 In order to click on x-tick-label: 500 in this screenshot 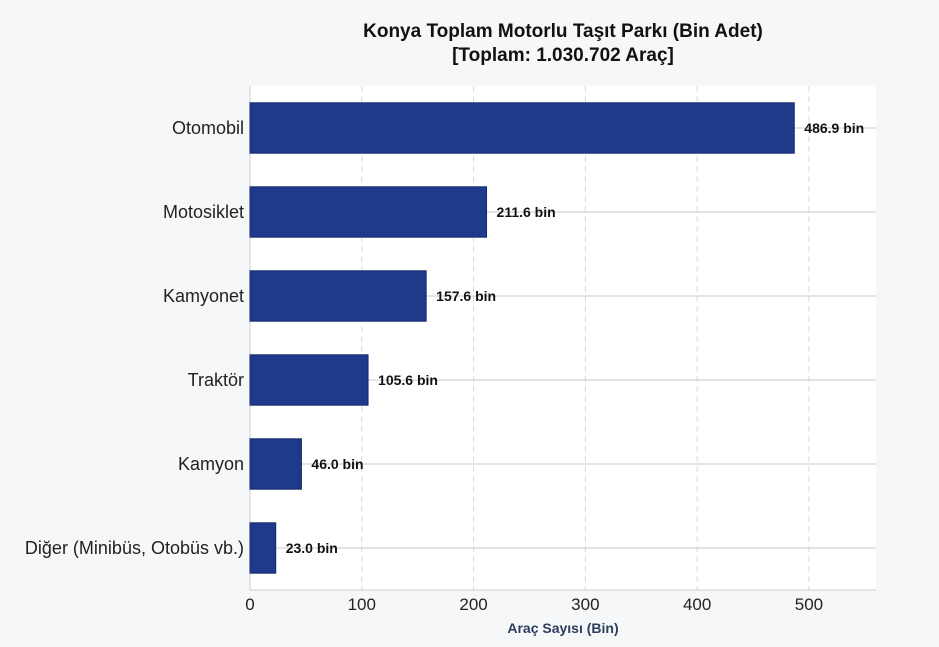, I will do `click(809, 604)`.